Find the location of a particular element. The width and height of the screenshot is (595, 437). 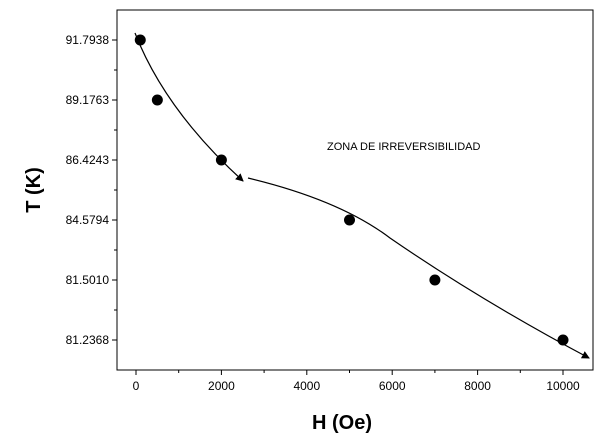

y-tick-label: 81.5010 is located at coordinates (88, 280).